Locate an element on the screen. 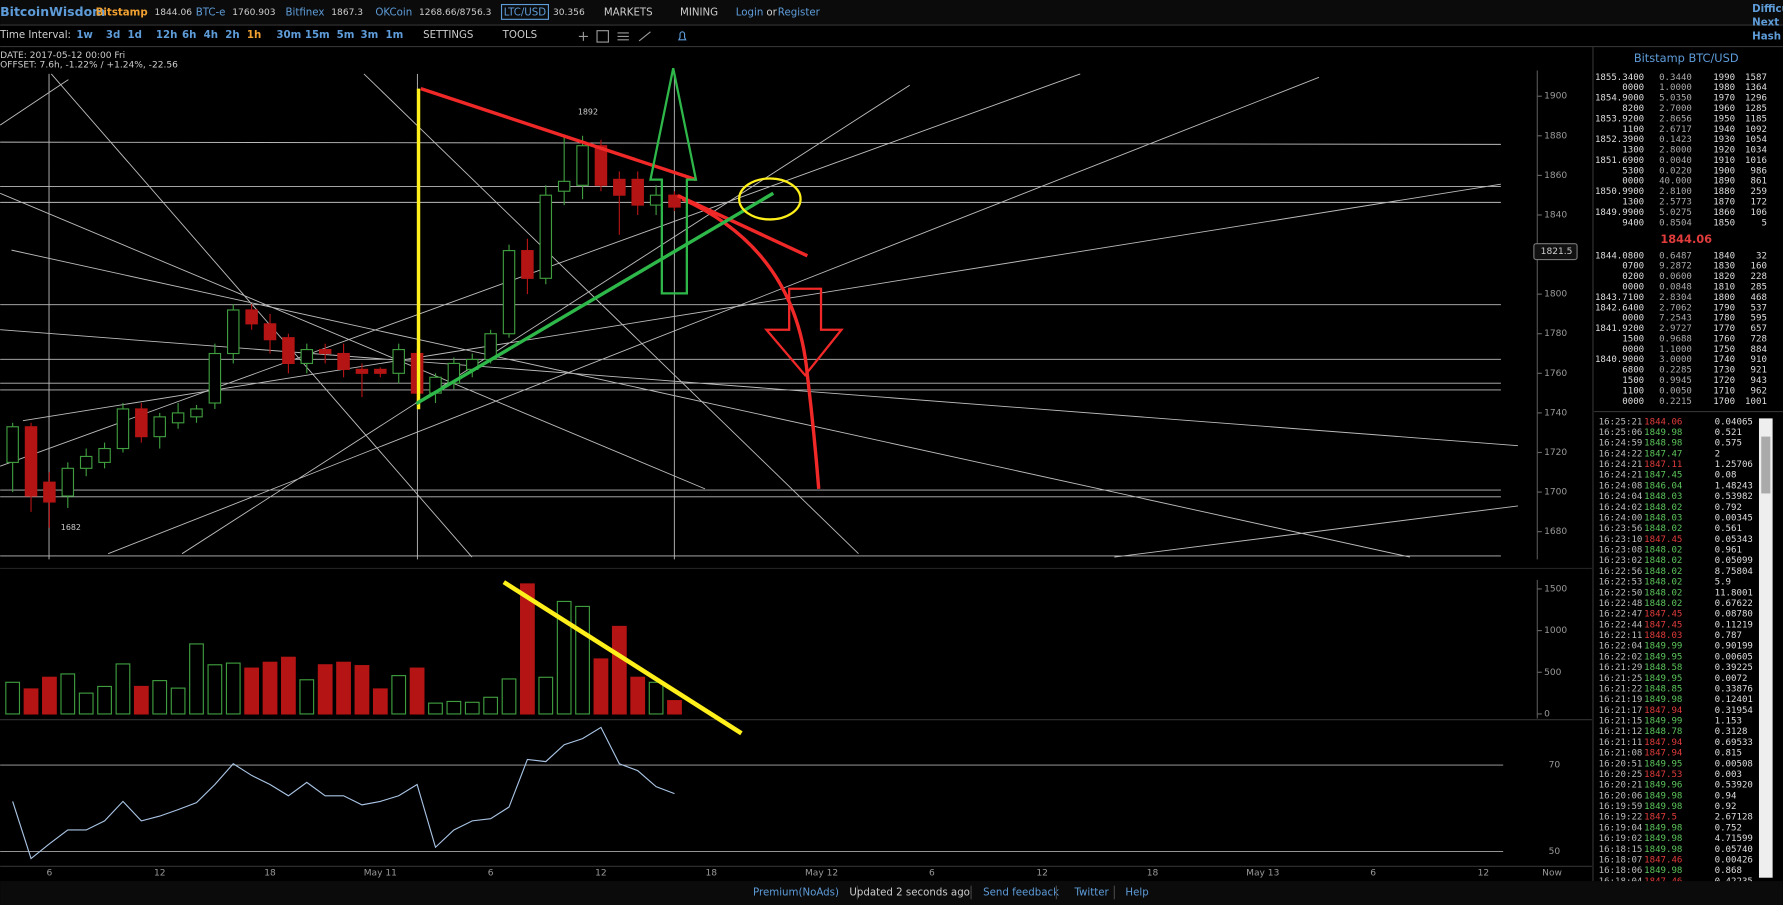 The width and height of the screenshot is (1783, 905). ticker-name: BTC-e is located at coordinates (211, 13).